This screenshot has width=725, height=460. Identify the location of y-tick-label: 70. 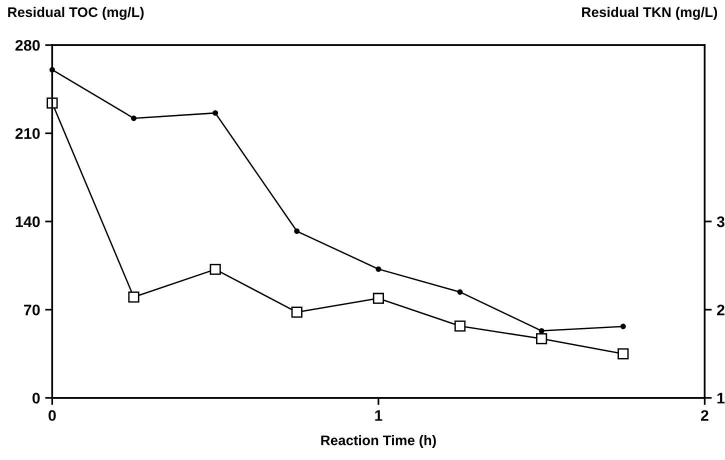
(32, 310).